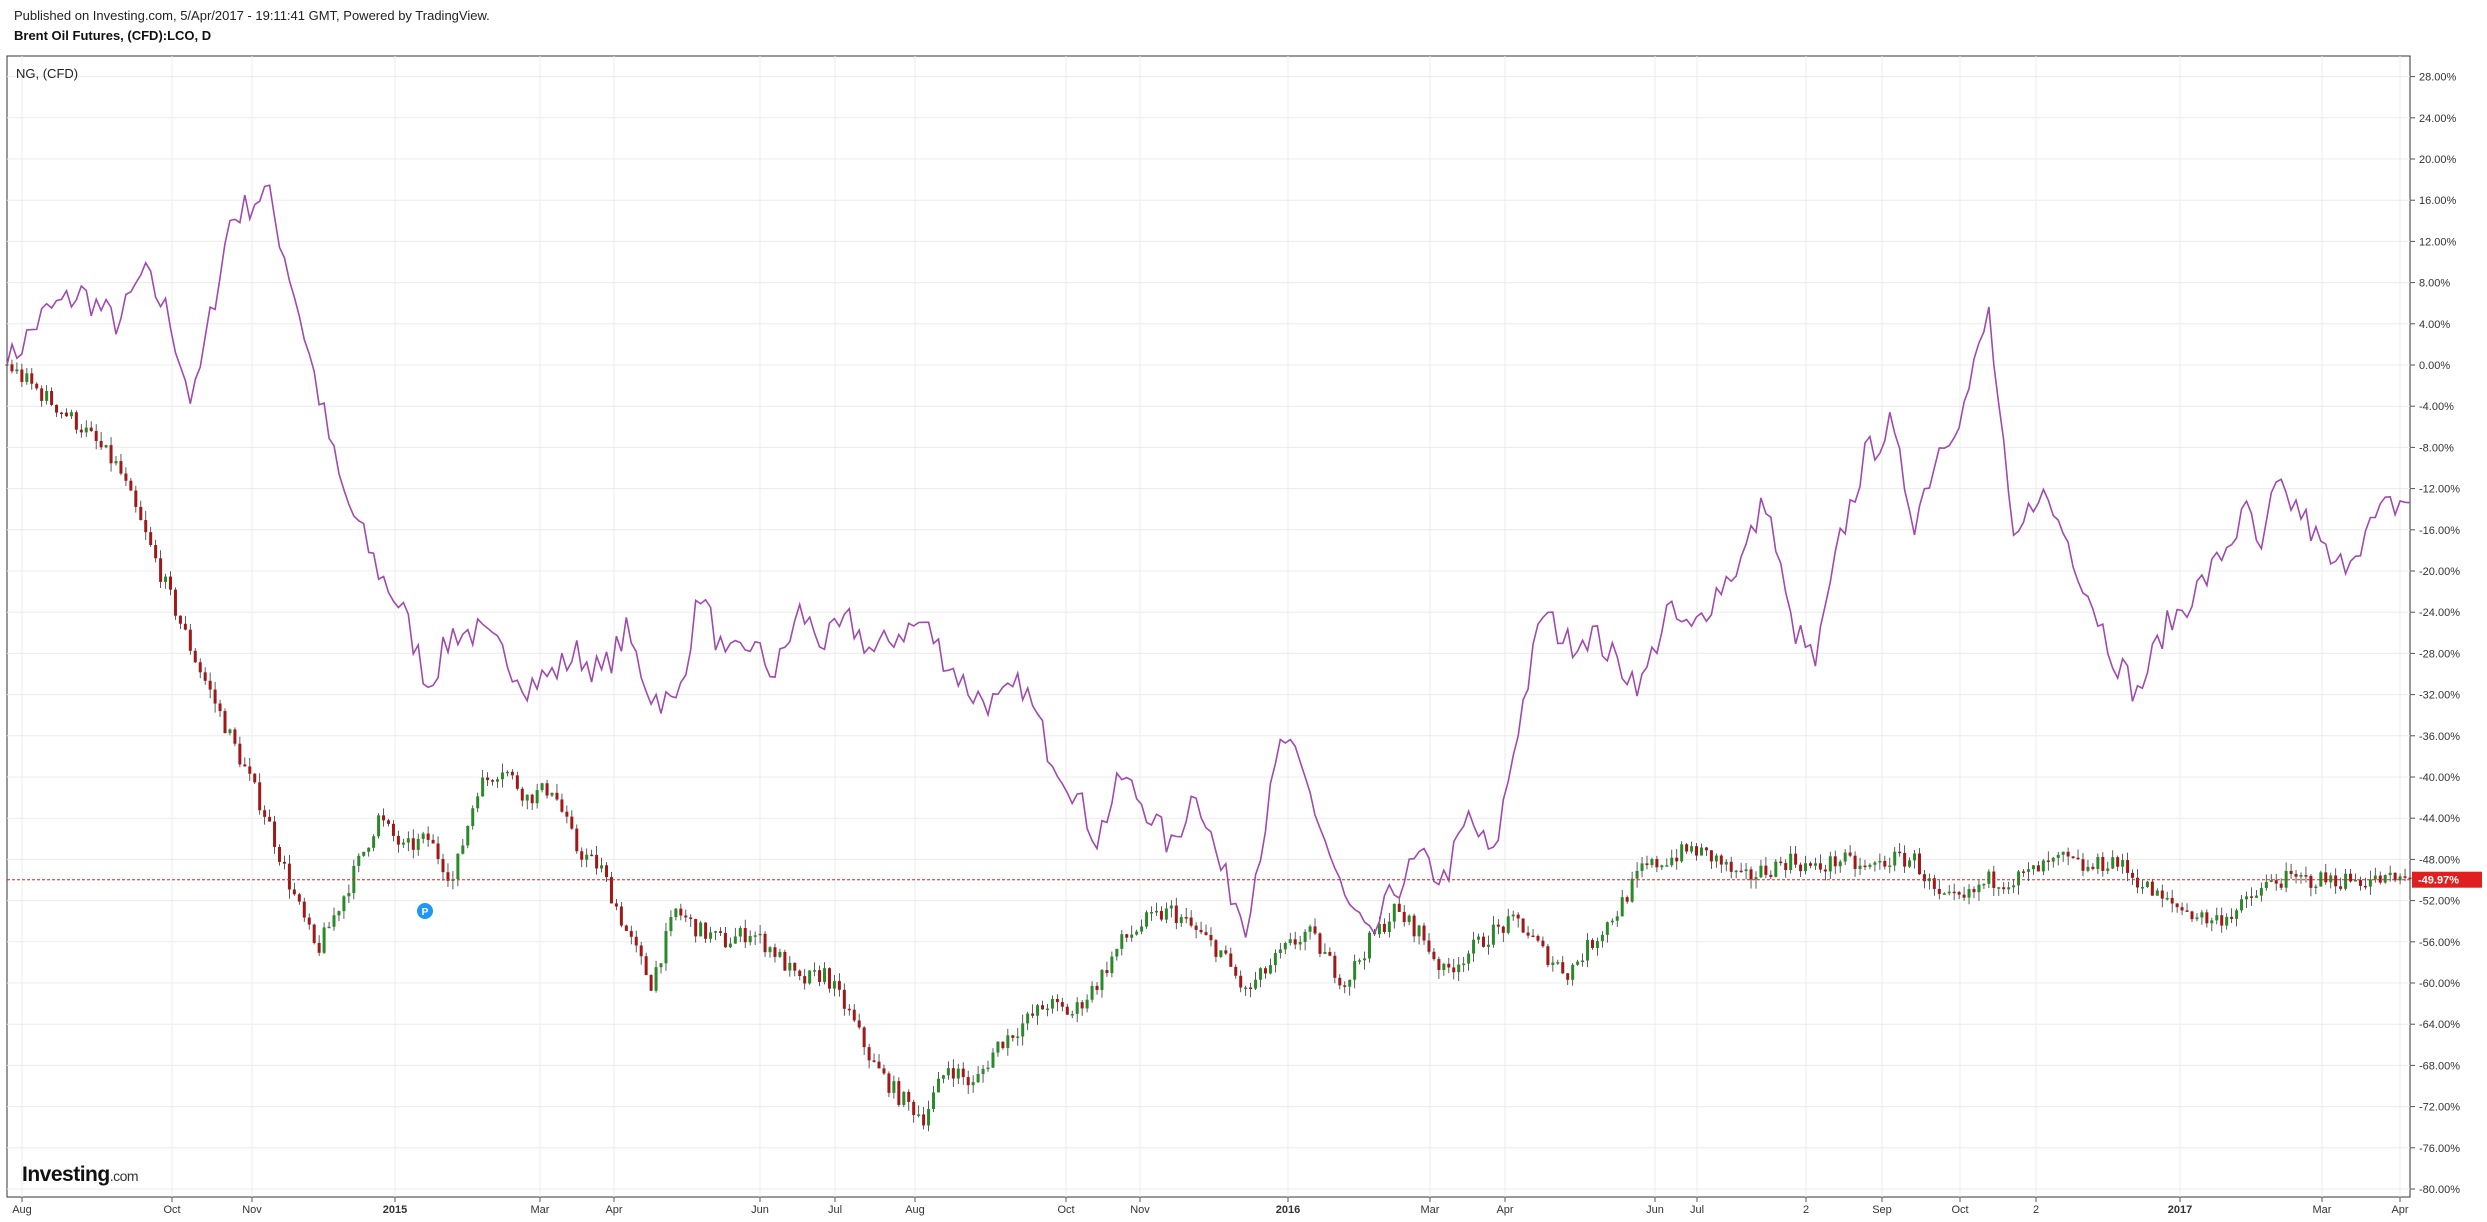 Image resolution: width=2487 pixels, height=1222 pixels. Describe the element at coordinates (2438, 160) in the screenshot. I see `y-tick-label: 20.00%` at that location.